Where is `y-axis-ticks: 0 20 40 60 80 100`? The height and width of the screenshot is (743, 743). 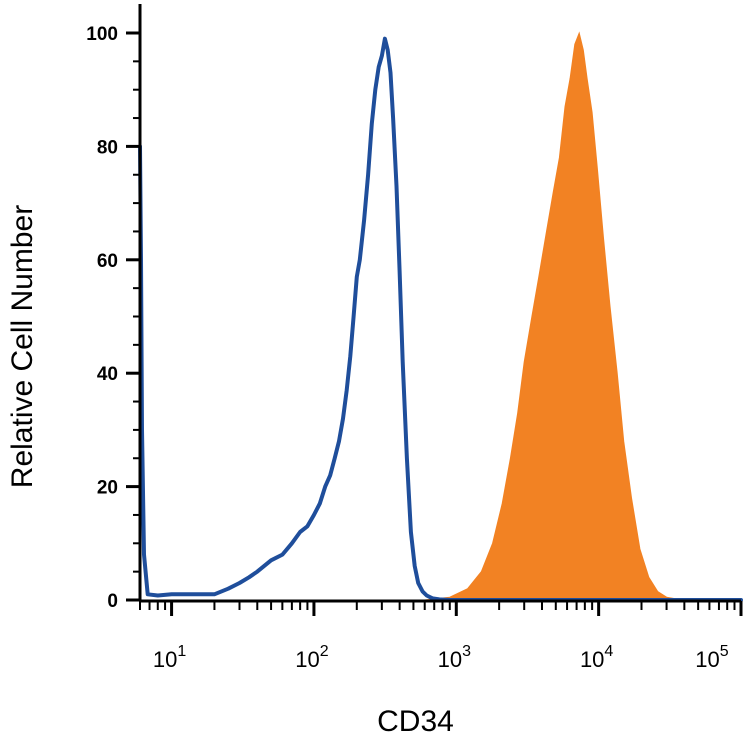 y-axis-ticks: 0 20 40 60 80 100 is located at coordinates (113, 318).